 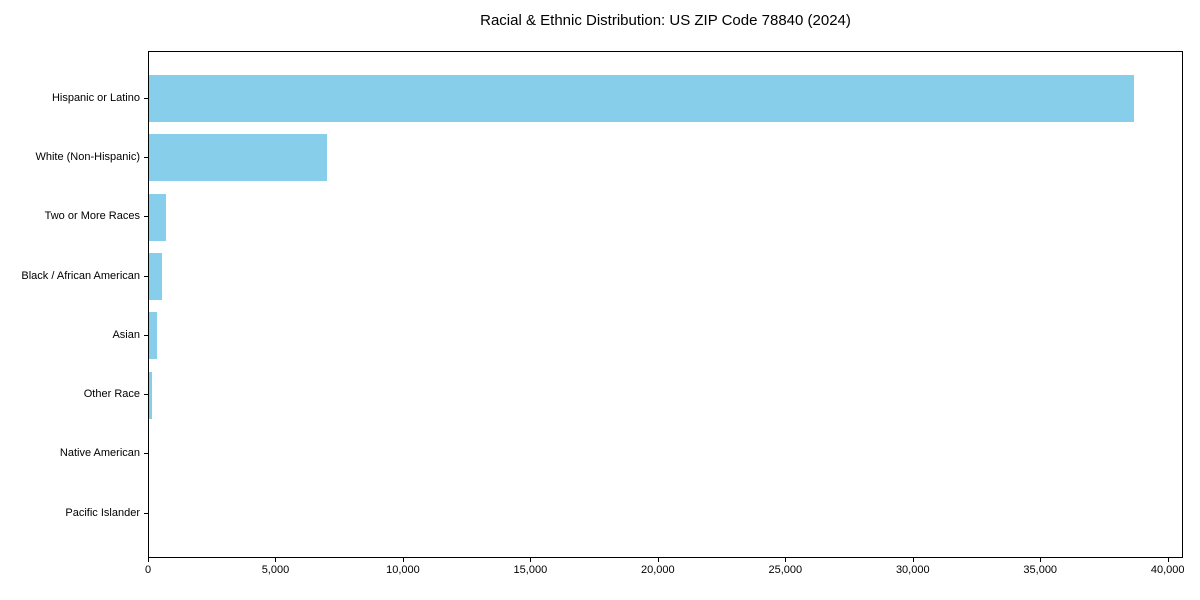 I want to click on x-tick-label: 35,000, so click(x=1040, y=570).